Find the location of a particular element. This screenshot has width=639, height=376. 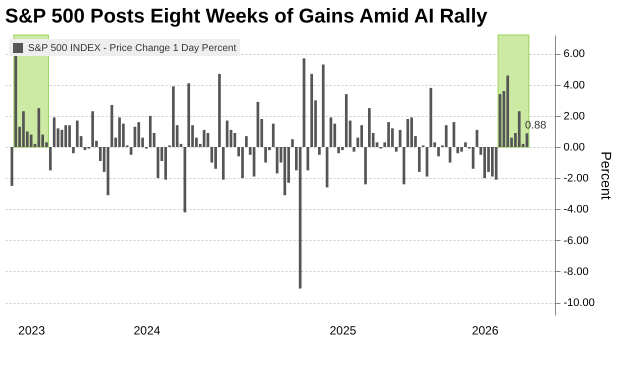

chart-title: S&P 500 Posts Eight Weeks of Gains Amid AI Rally is located at coordinates (246, 17).